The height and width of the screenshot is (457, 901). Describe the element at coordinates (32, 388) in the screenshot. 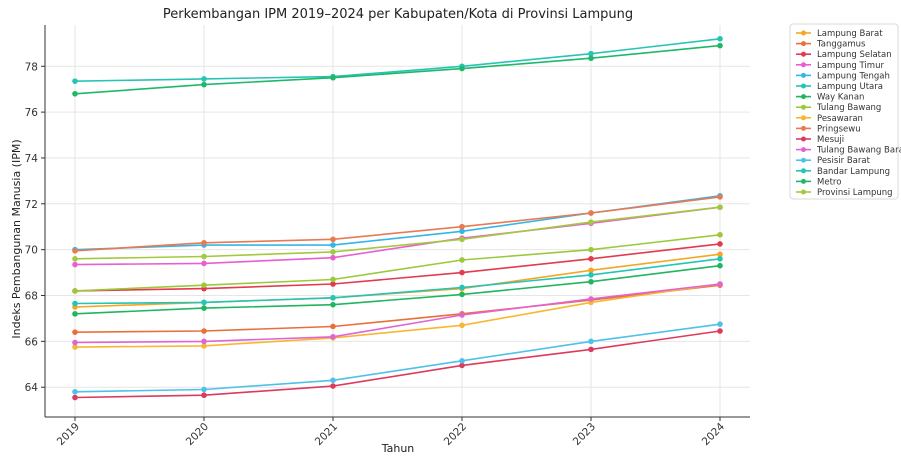

I see `y-tick-label: 64` at that location.